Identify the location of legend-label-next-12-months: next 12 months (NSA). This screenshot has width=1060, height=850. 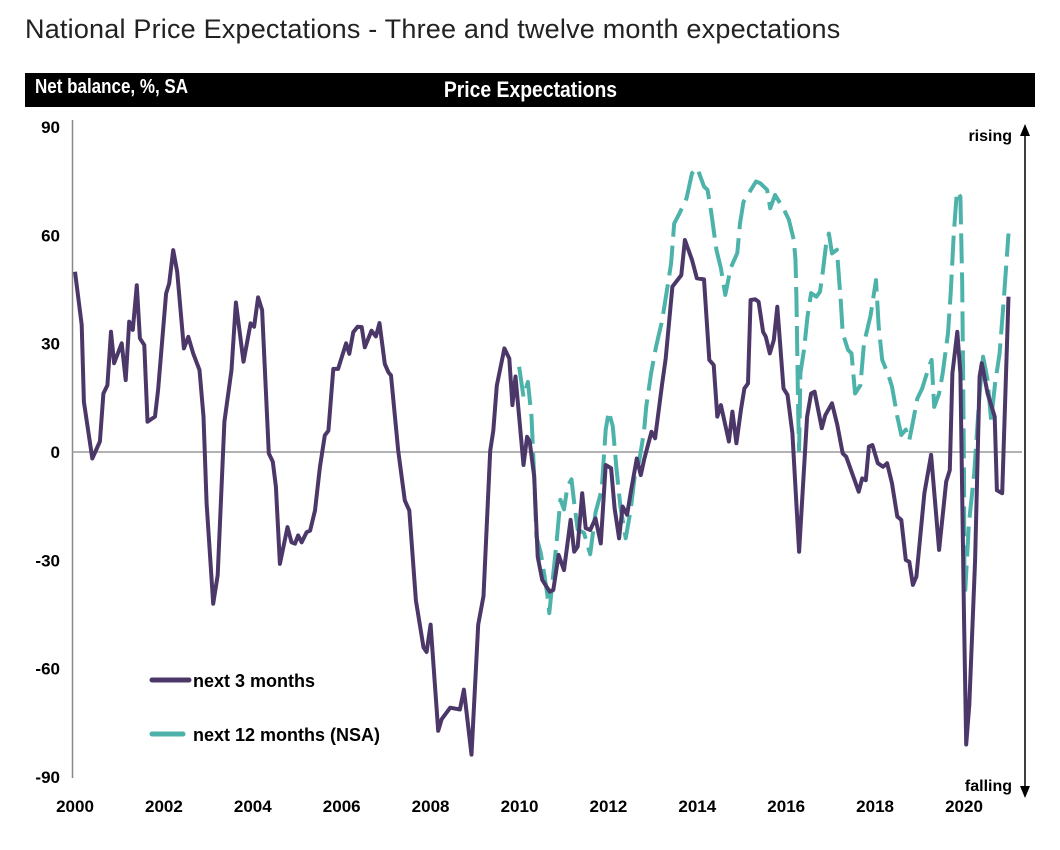
(286, 735).